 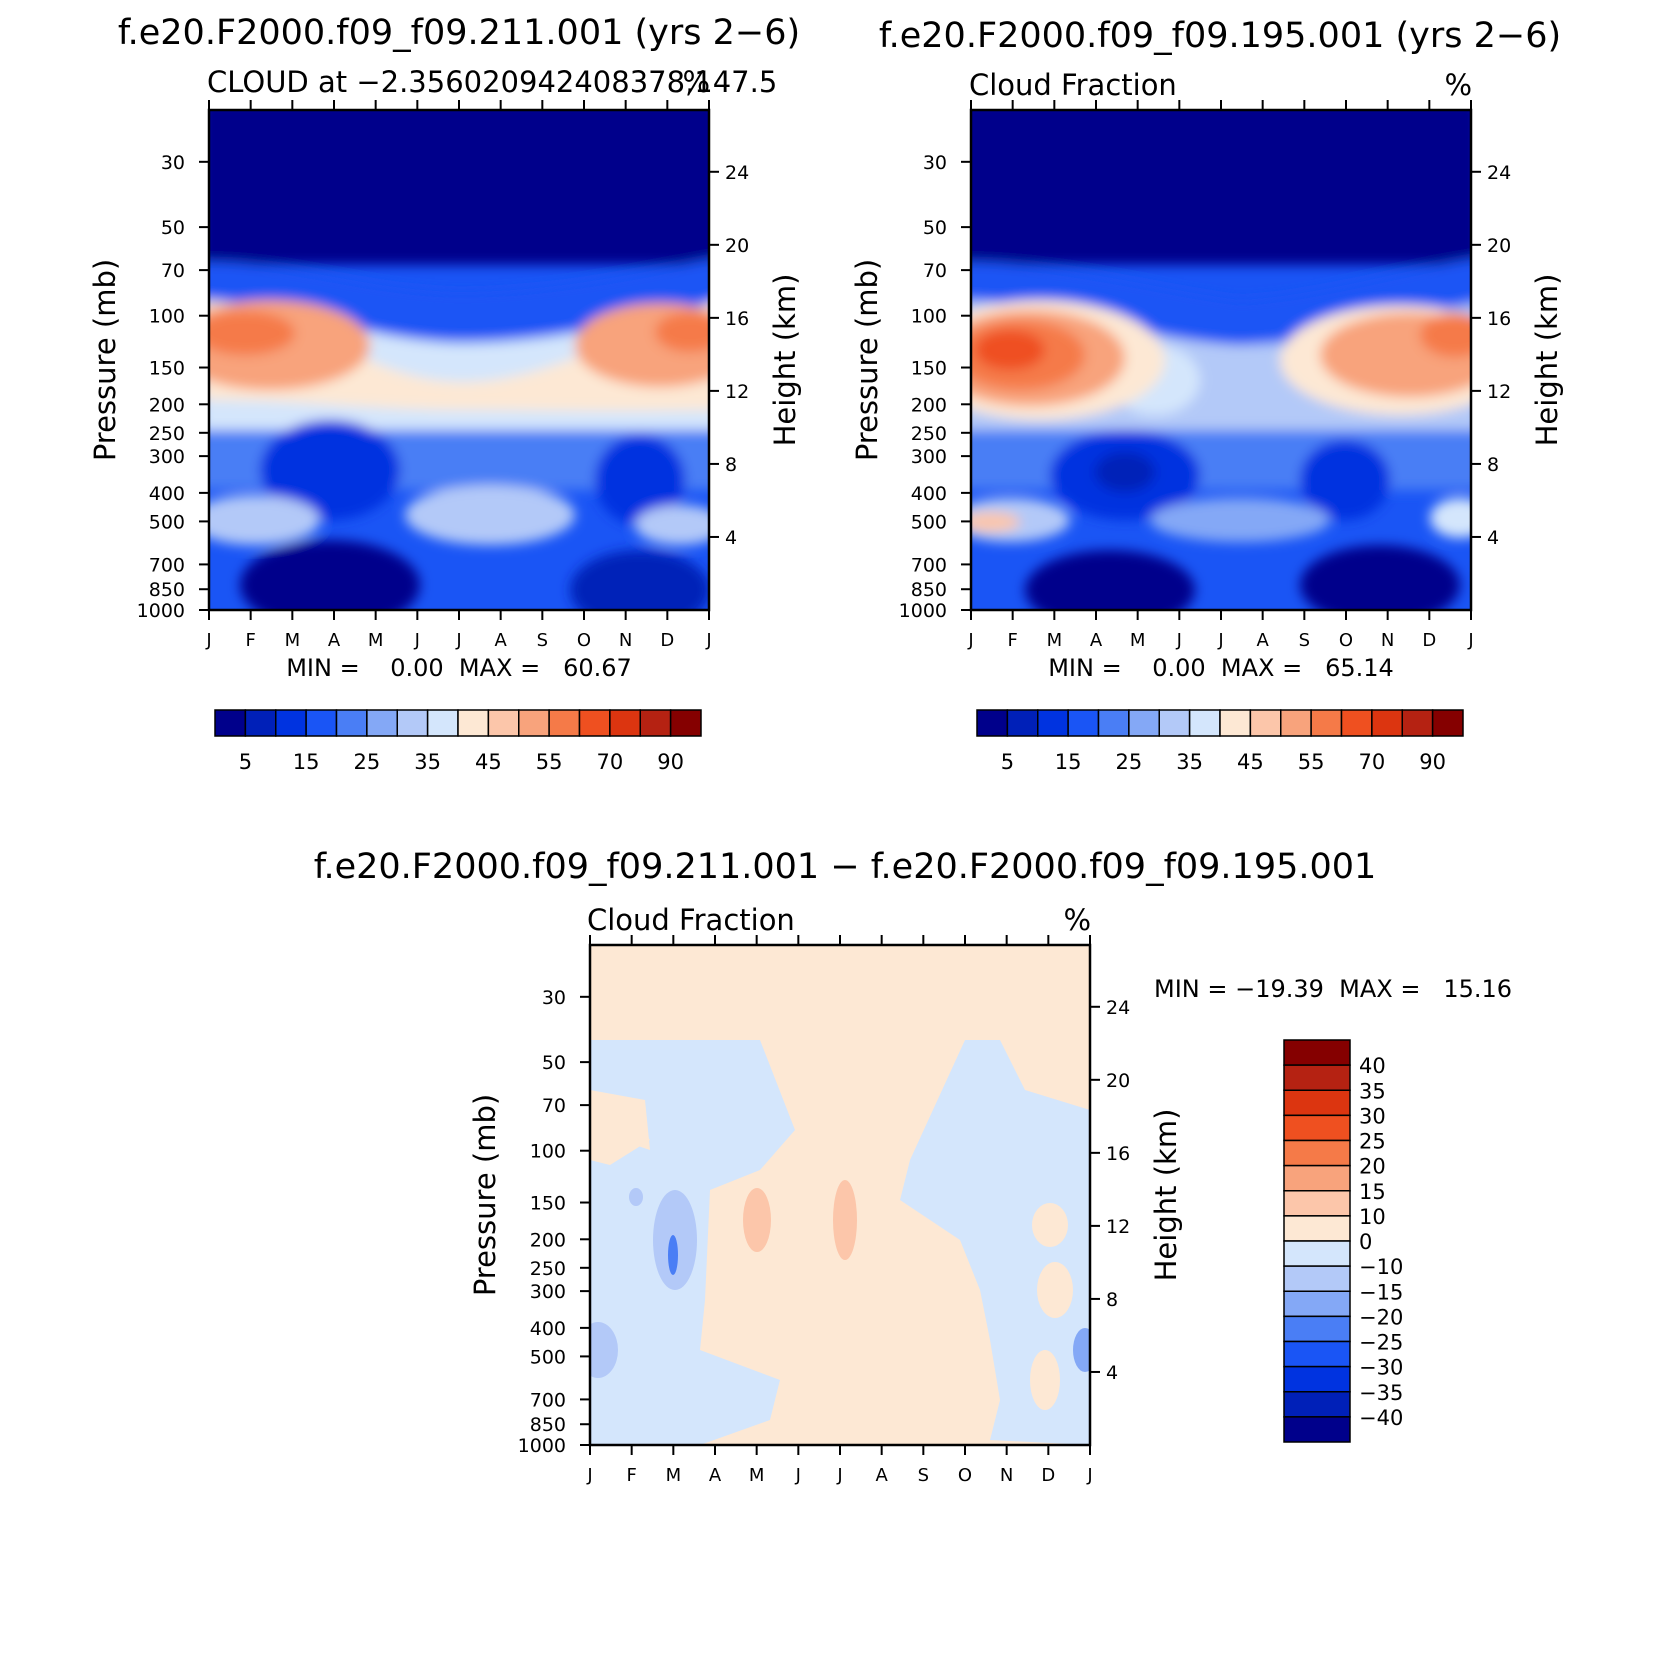 What do you see at coordinates (965, 1475) in the screenshot?
I see `panel-3-x-tick-label: O` at bounding box center [965, 1475].